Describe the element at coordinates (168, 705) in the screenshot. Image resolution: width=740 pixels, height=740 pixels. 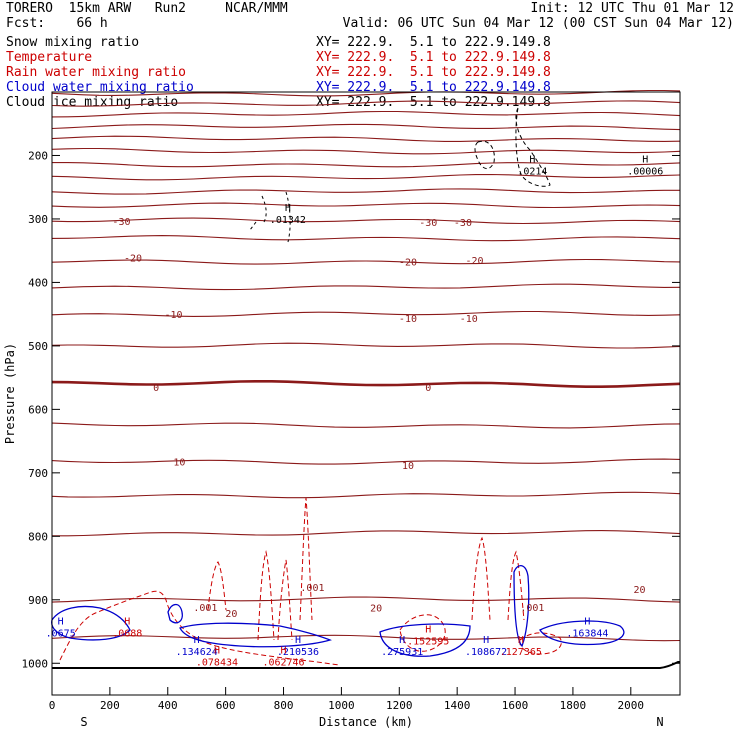
I see `x-tick-label: 400` at that location.